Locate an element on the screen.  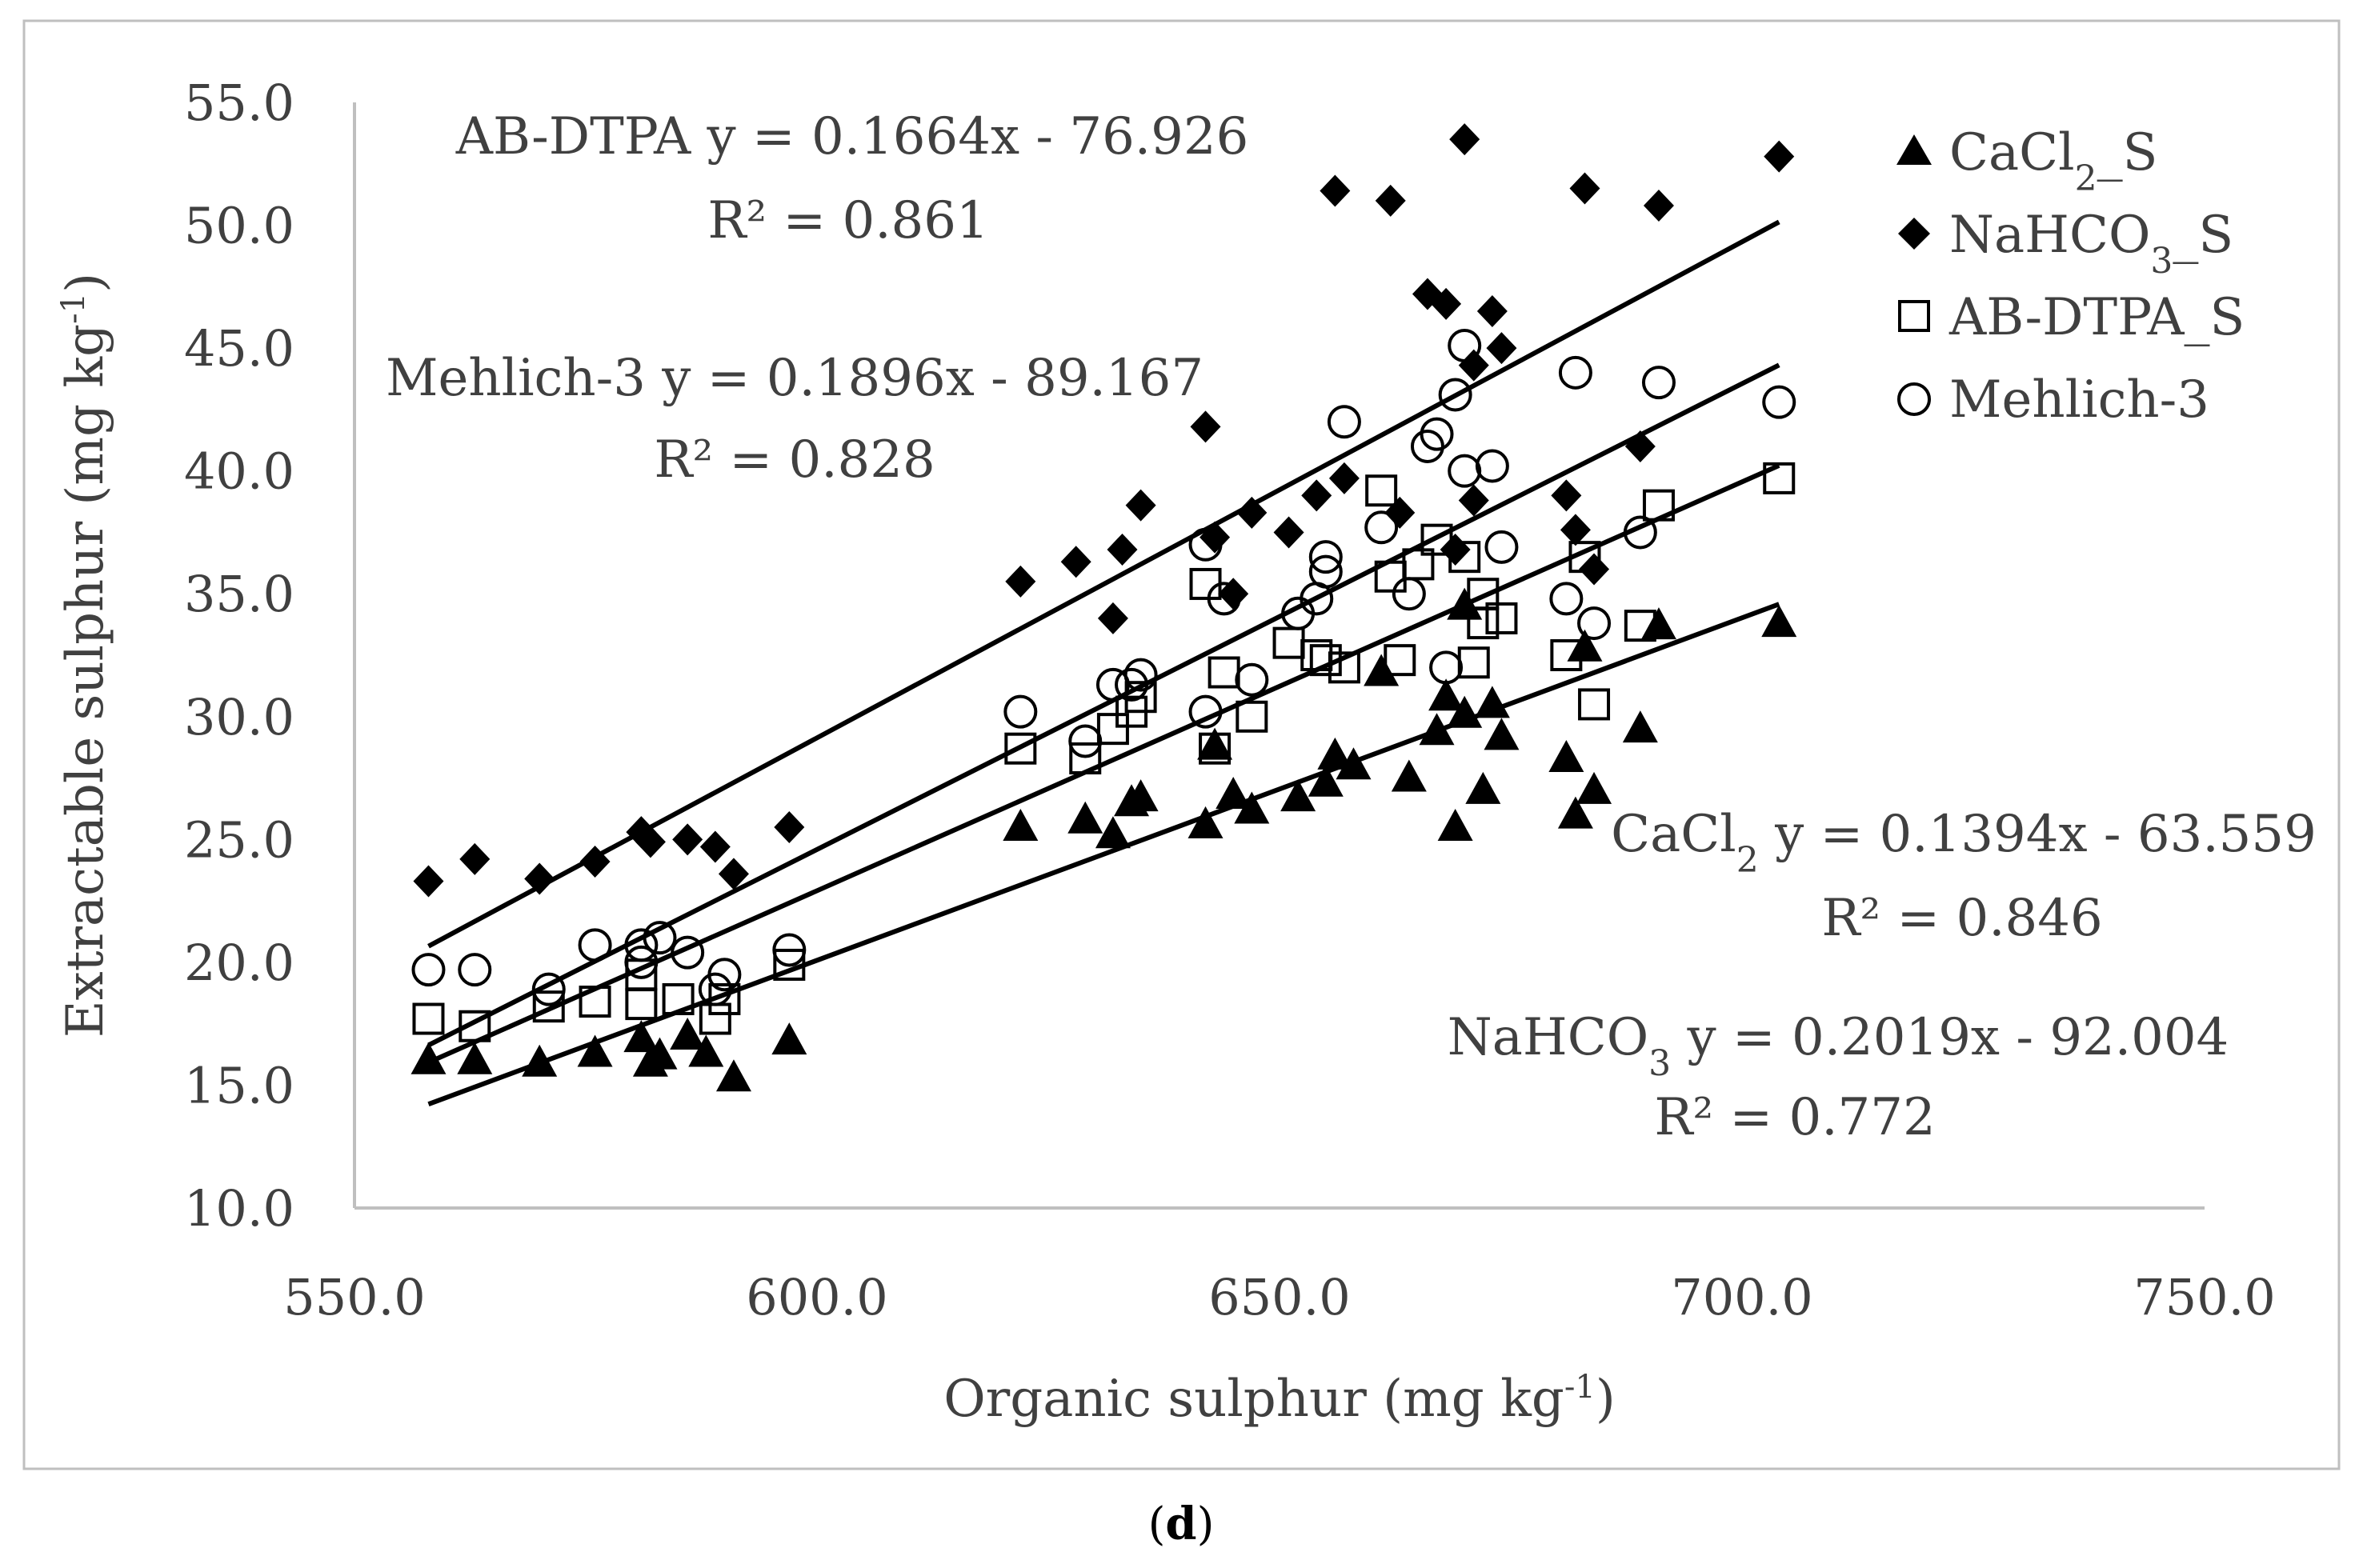
abdtpa-r2: R² = 0.861 is located at coordinates (847, 220).